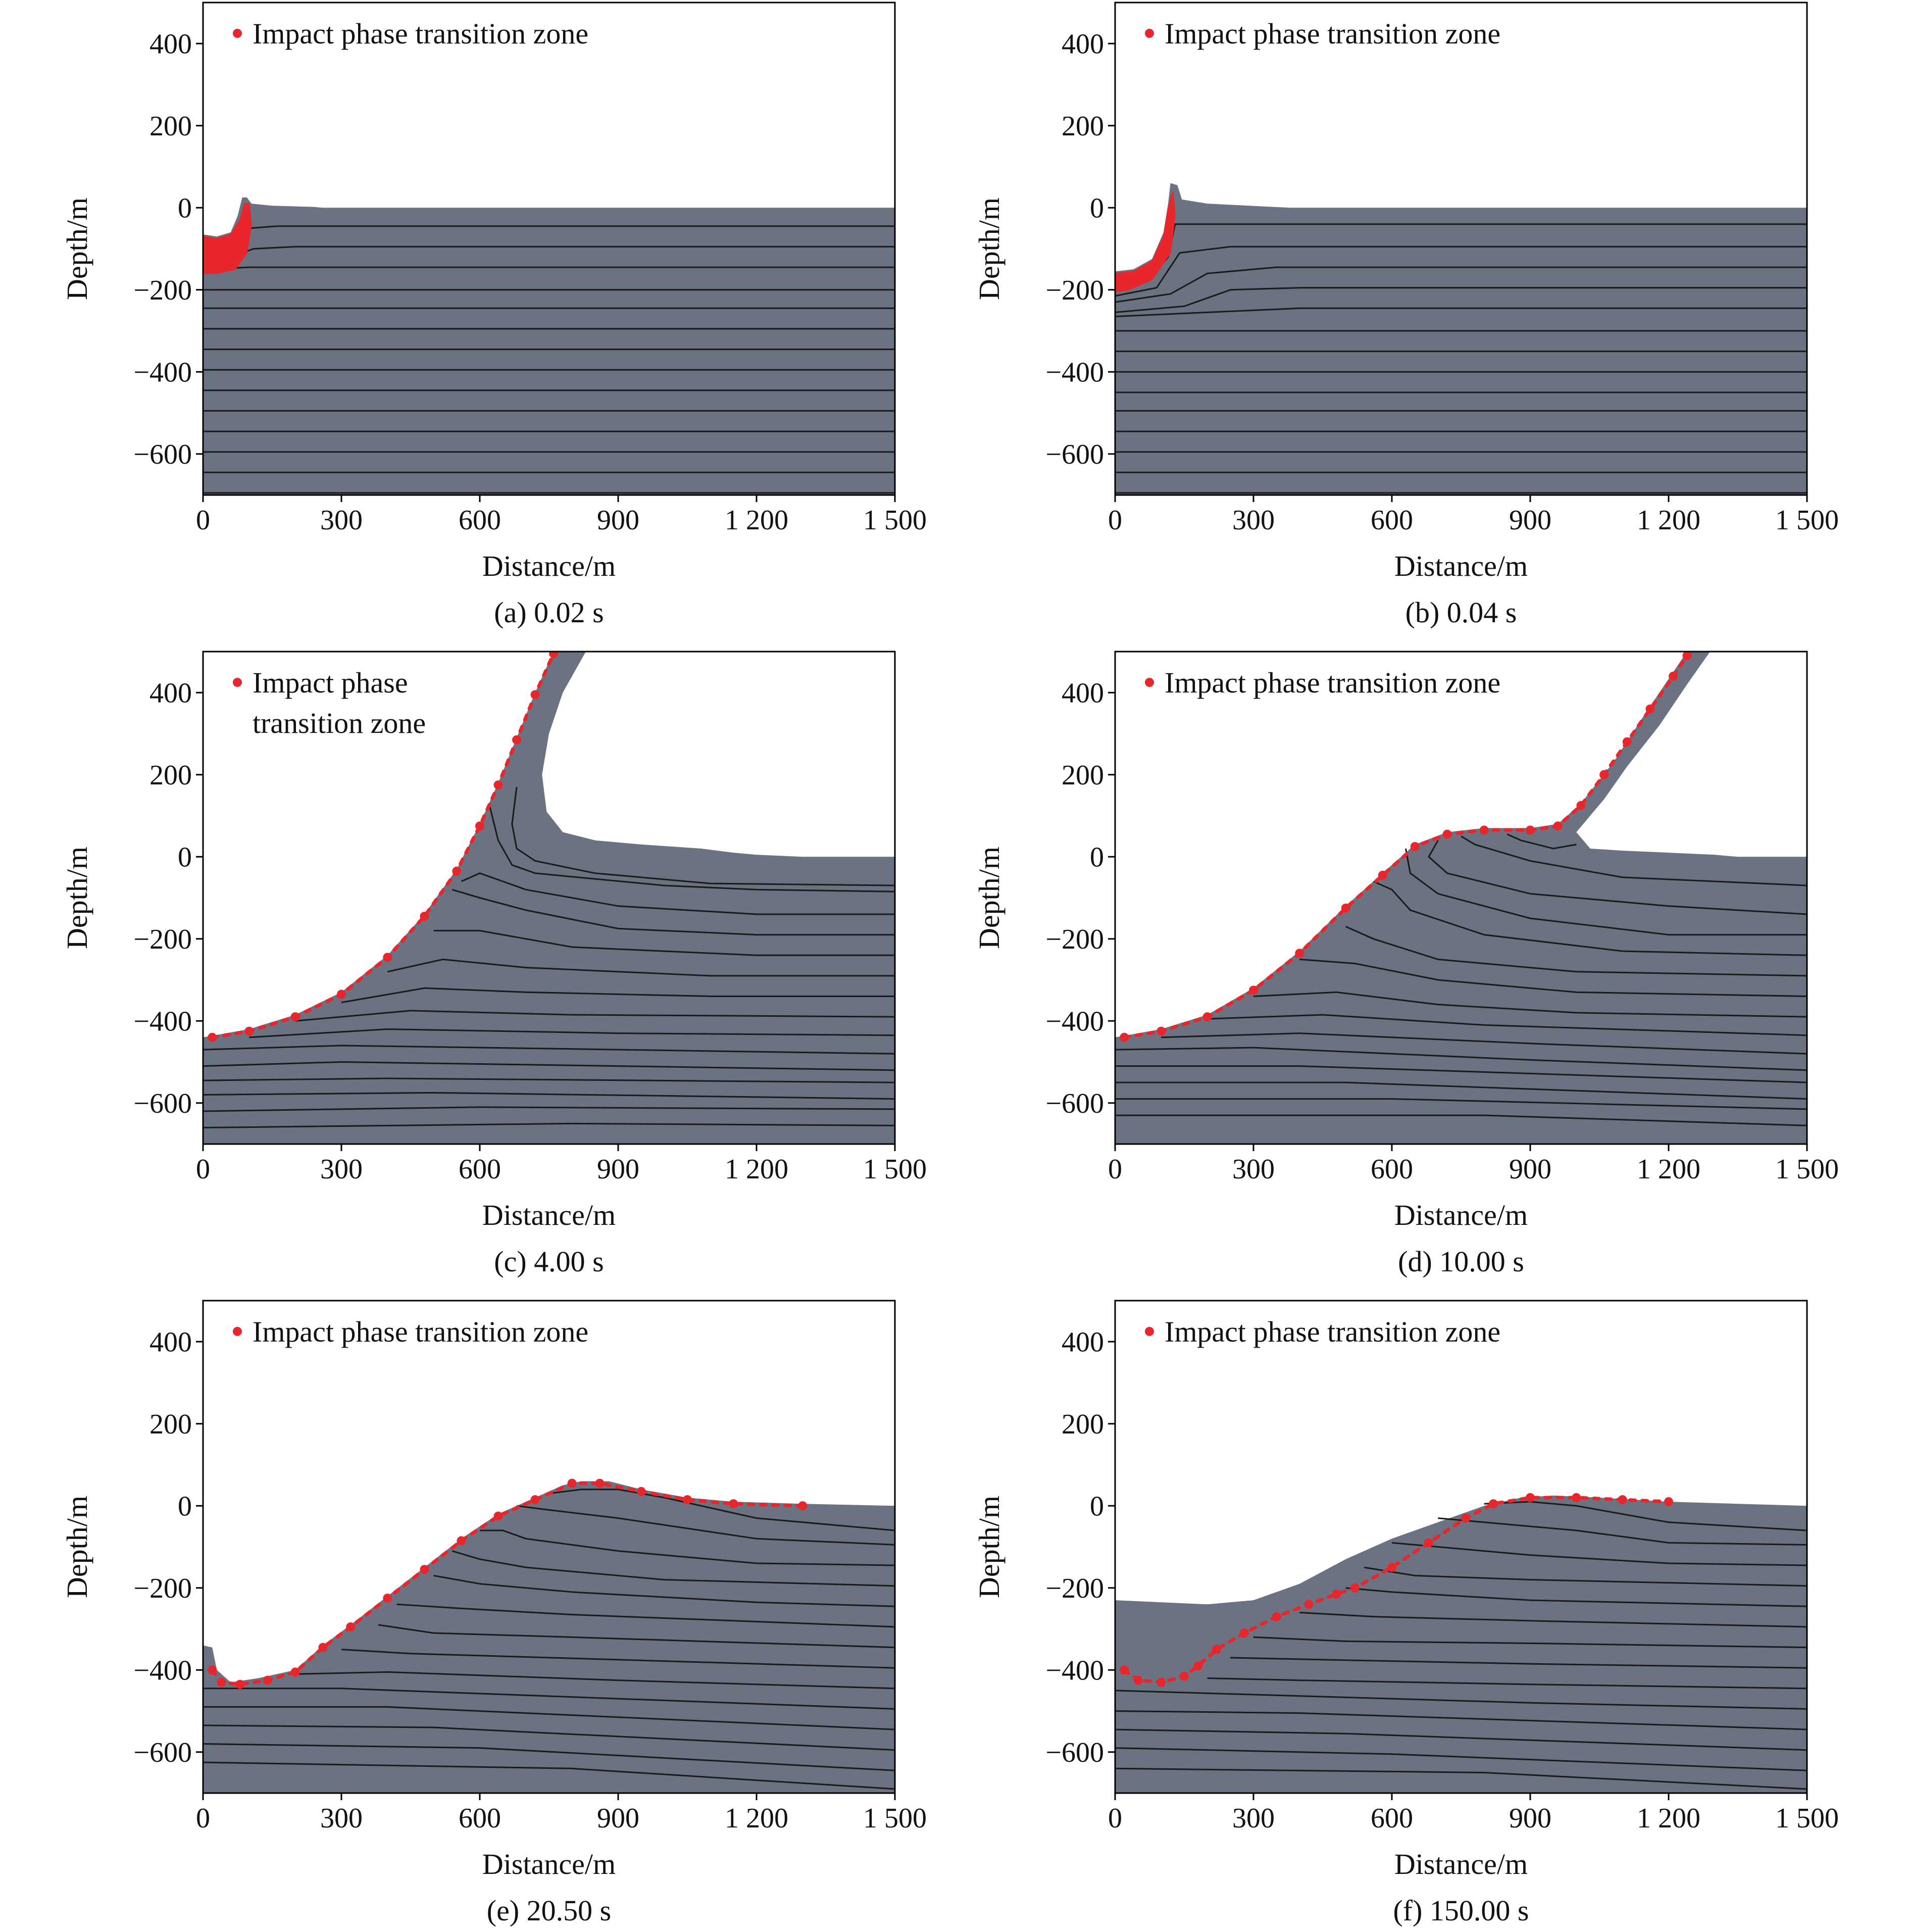 The image size is (1909, 1932). What do you see at coordinates (1332, 682) in the screenshot?
I see `legend-label: Impact phase transition zone` at bounding box center [1332, 682].